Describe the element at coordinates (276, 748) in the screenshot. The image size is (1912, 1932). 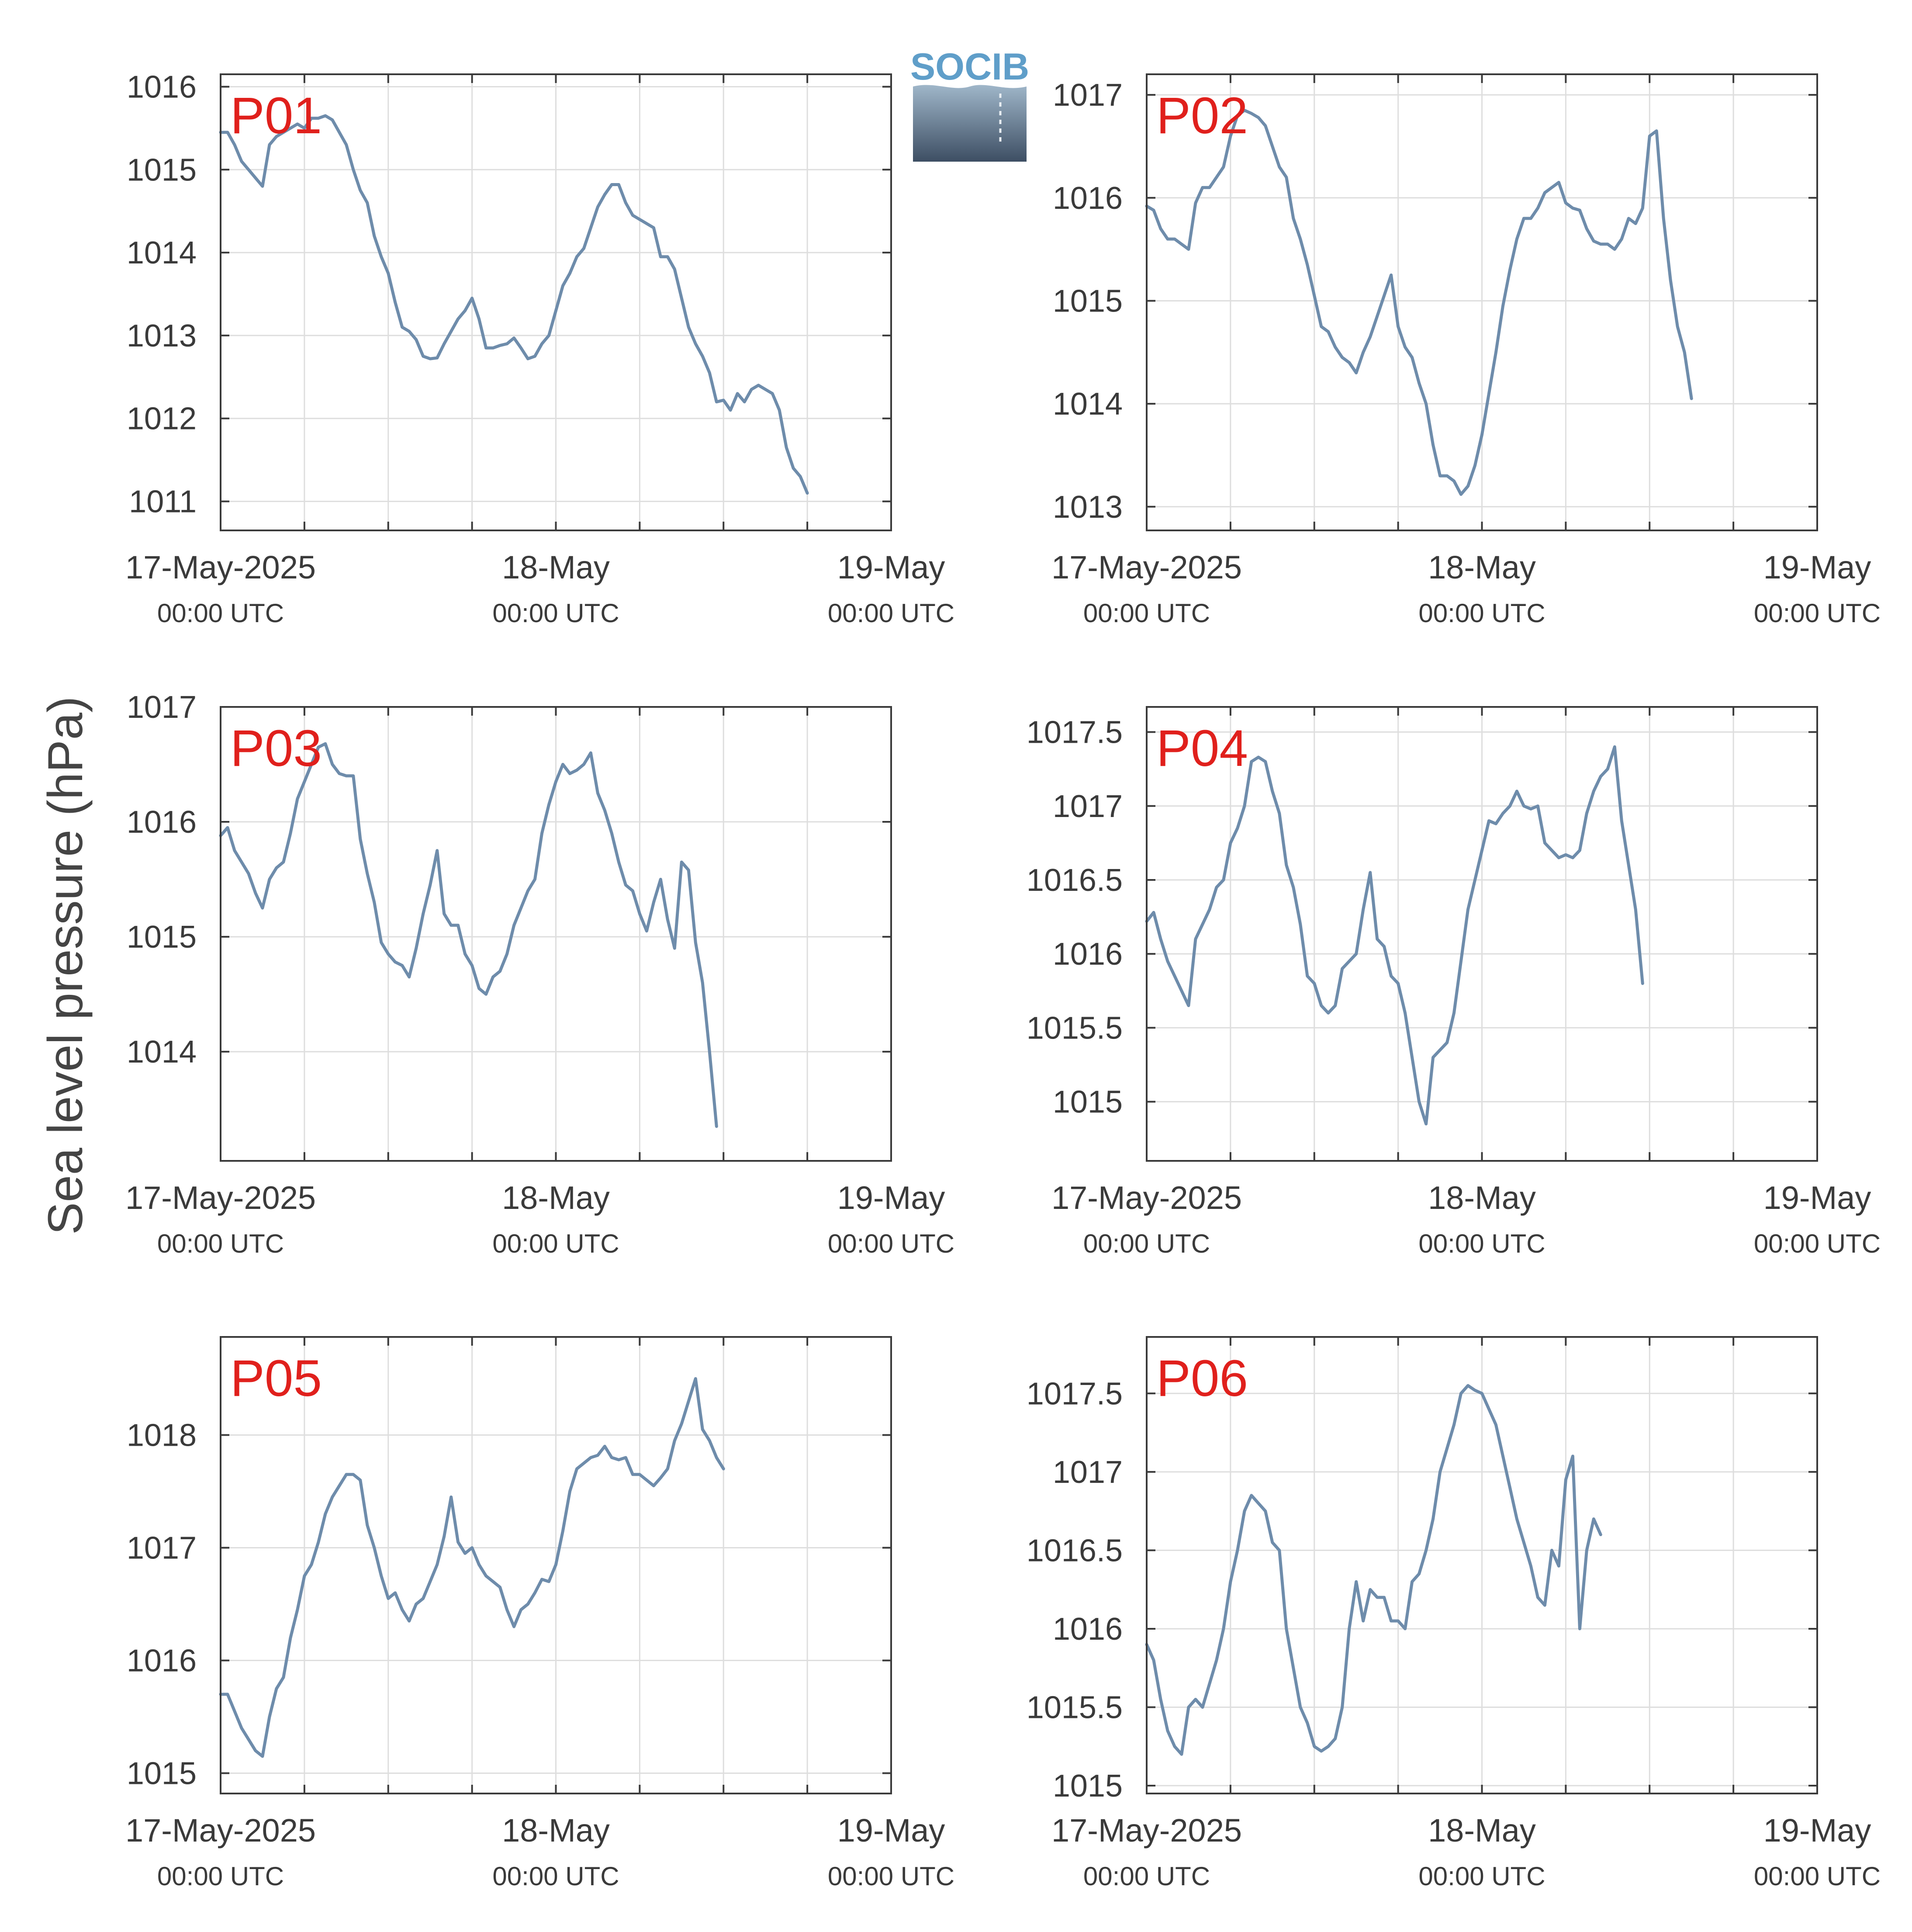
I see `panel-label: P03` at that location.